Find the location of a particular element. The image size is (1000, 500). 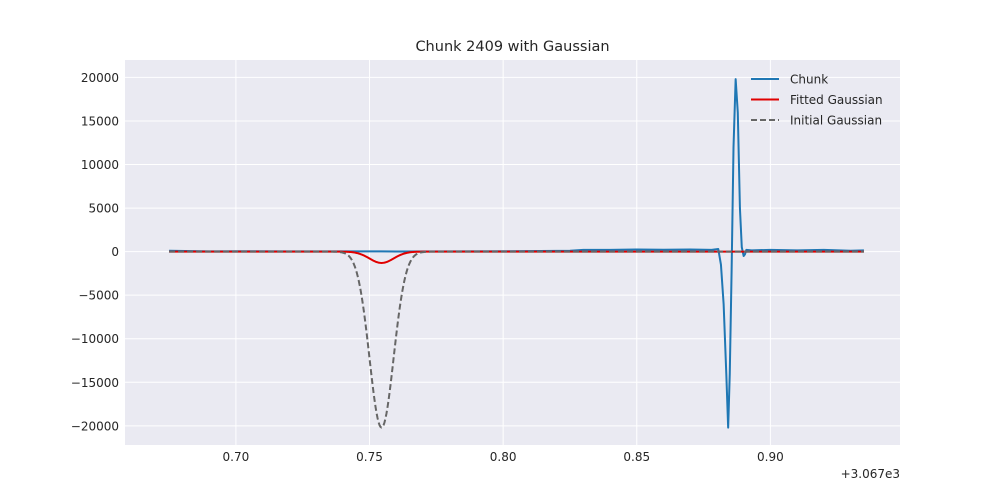

x-axis-offset-label: +3.067e3 is located at coordinates (870, 474).